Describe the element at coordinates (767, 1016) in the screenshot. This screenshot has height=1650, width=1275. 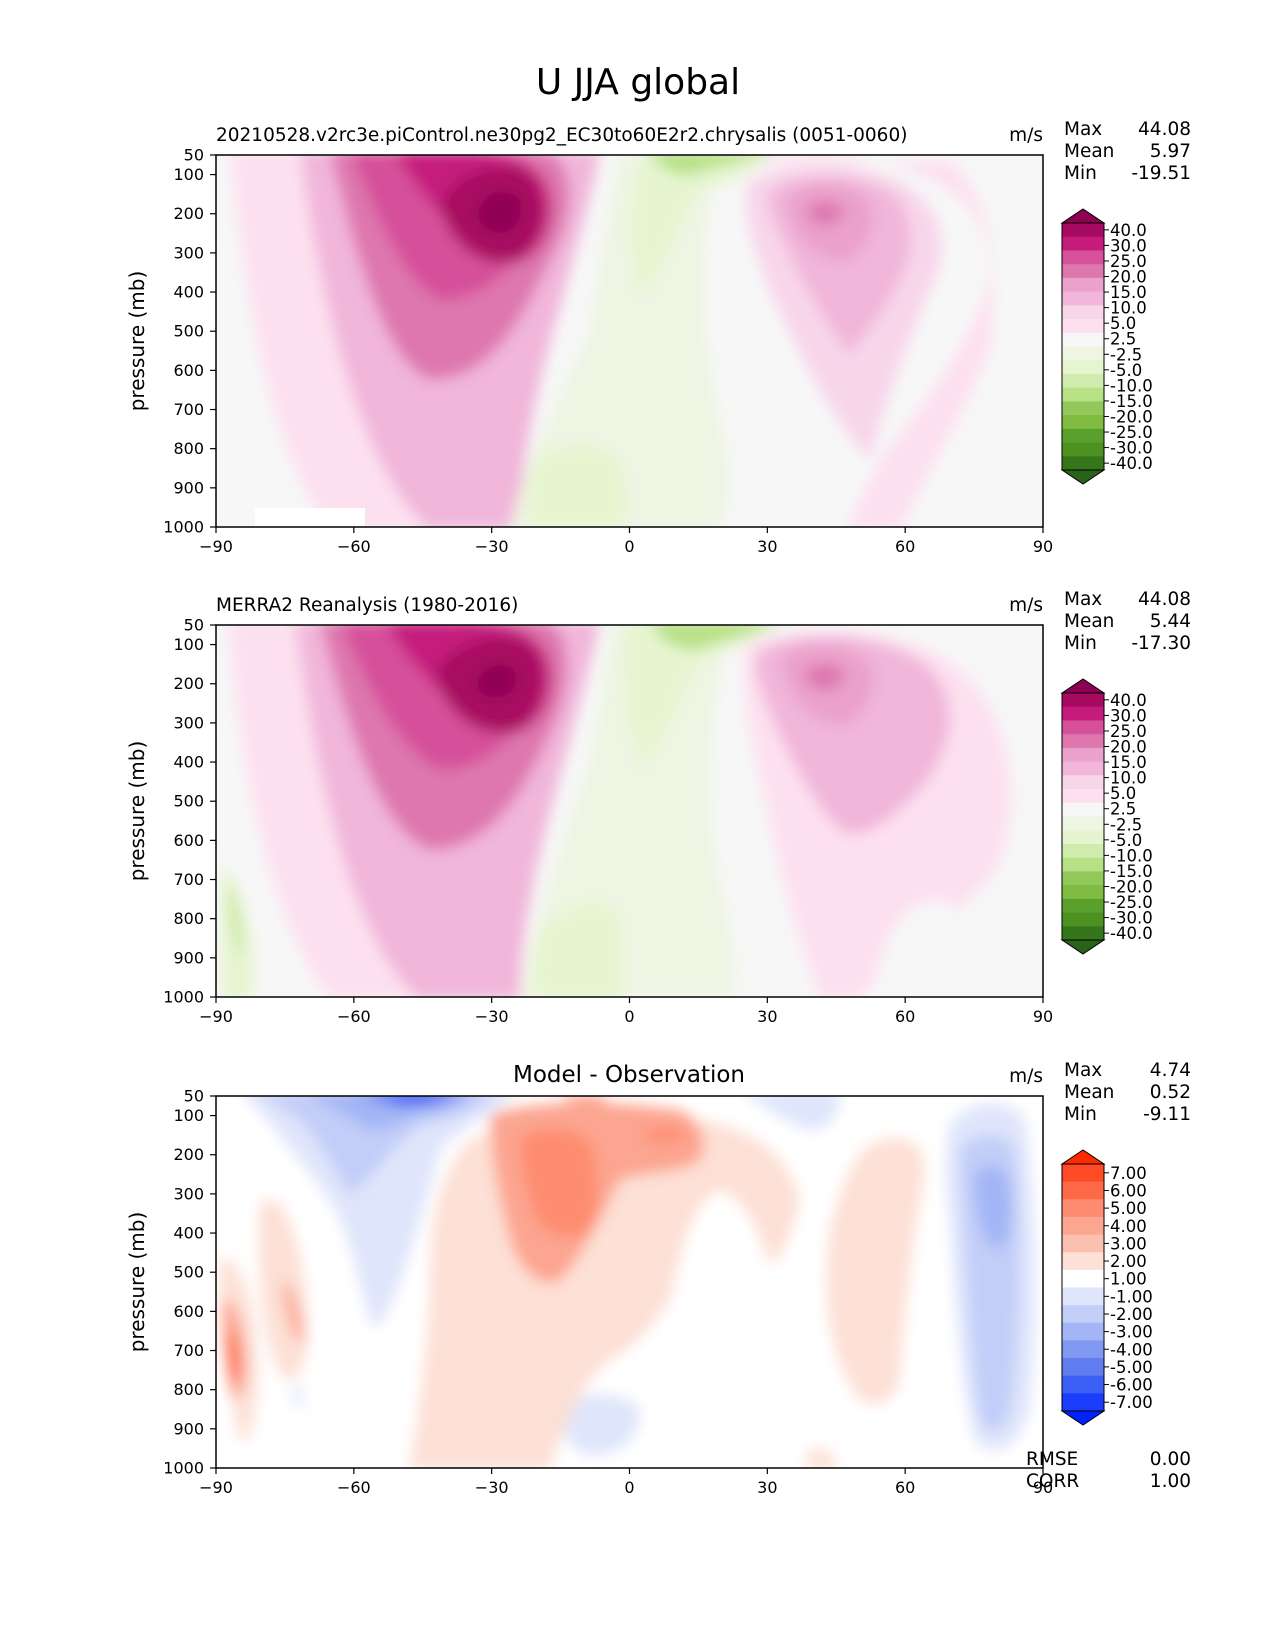
I see `x-tick-label: 30` at that location.